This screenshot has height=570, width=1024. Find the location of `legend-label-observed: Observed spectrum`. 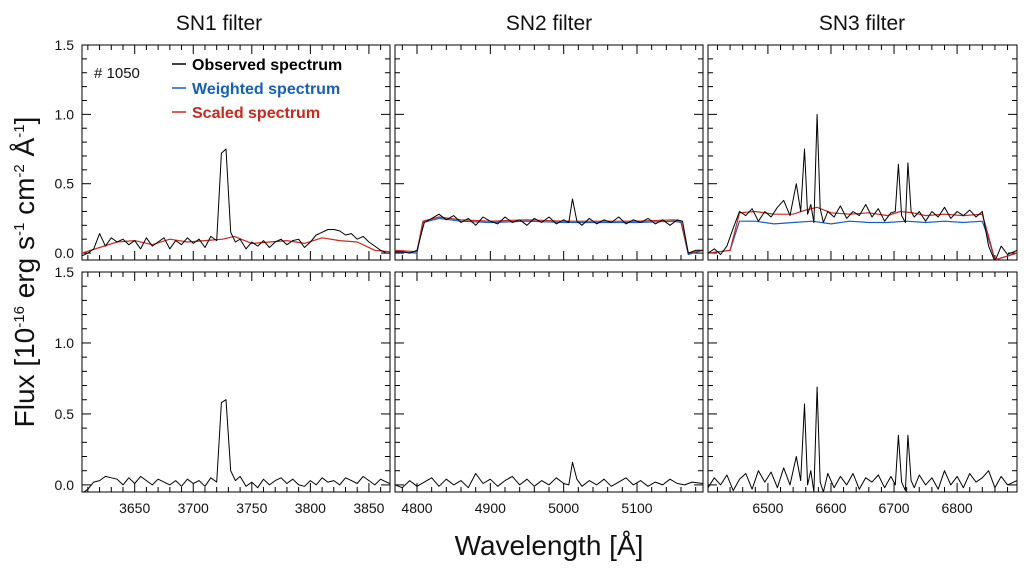

legend-label-observed: Observed spectrum is located at coordinates (267, 65).